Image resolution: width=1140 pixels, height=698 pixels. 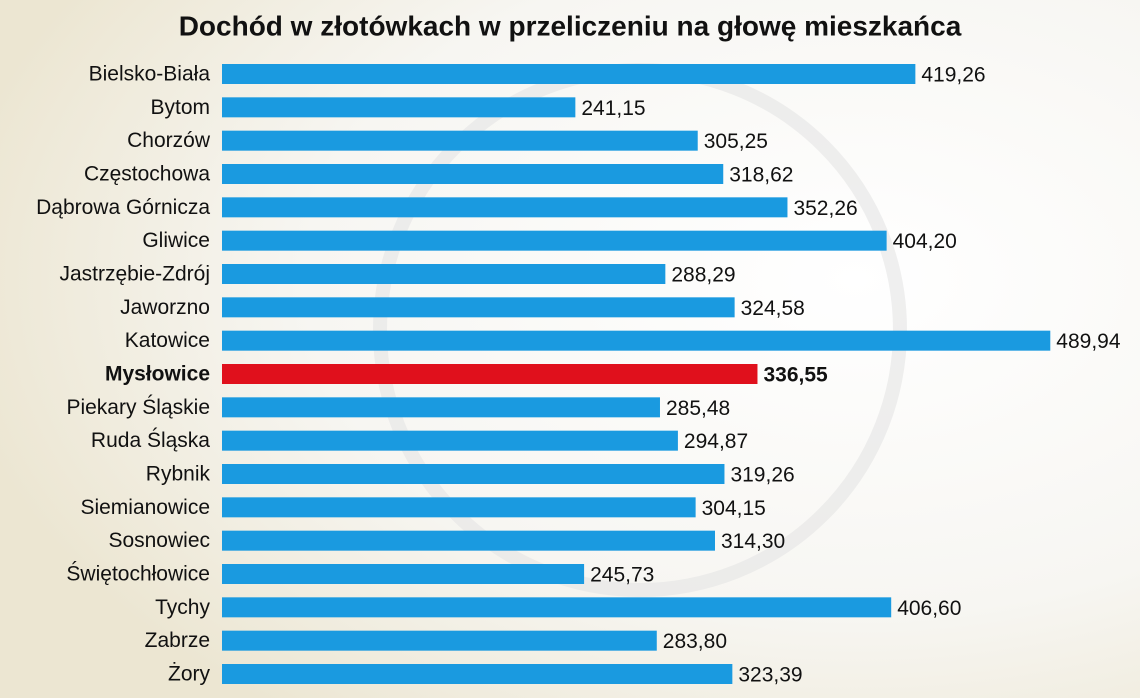 What do you see at coordinates (177, 640) in the screenshot?
I see `category-label: Zabrze` at bounding box center [177, 640].